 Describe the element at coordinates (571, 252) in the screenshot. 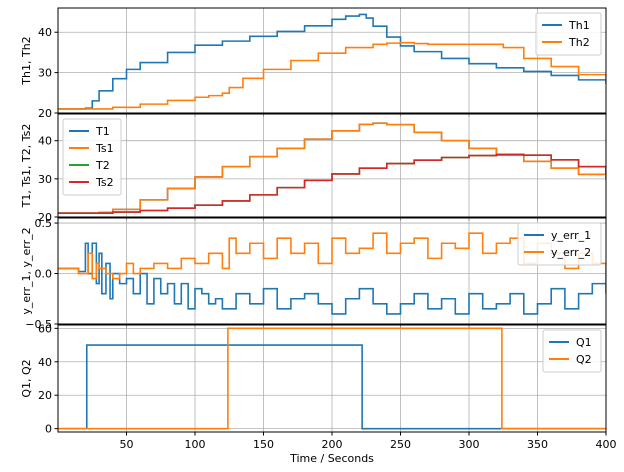

I see `legend-label: y_err_2` at that location.